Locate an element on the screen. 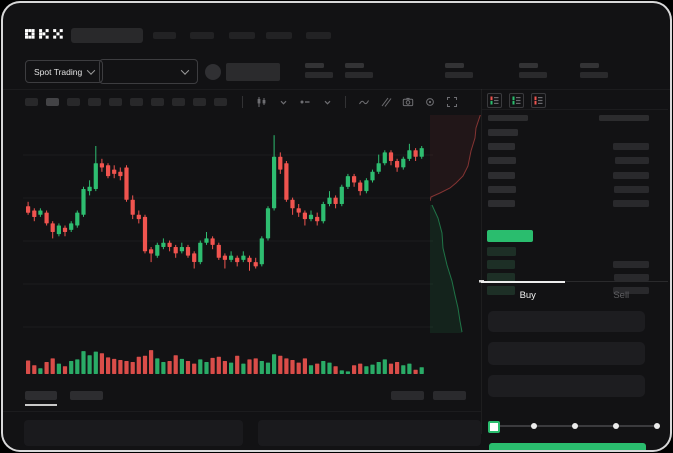 The image size is (673, 453). camera-icon is located at coordinates (408, 102).